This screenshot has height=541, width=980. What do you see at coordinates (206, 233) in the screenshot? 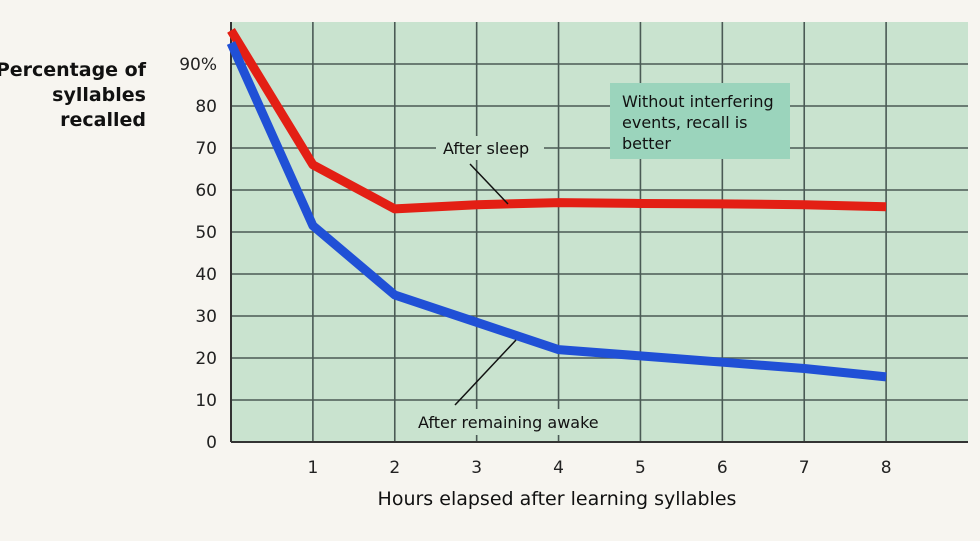
I see `y-tick-label: 50` at bounding box center [206, 233].